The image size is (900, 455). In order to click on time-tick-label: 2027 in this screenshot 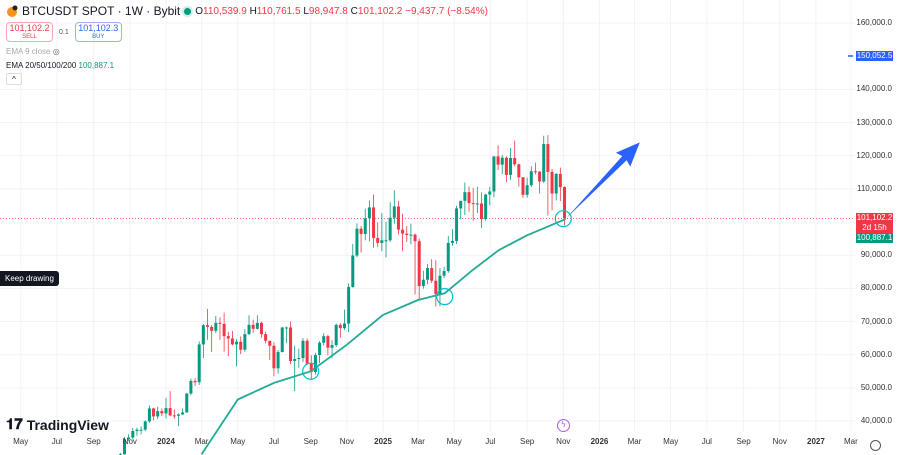, I will do `click(816, 441)`.